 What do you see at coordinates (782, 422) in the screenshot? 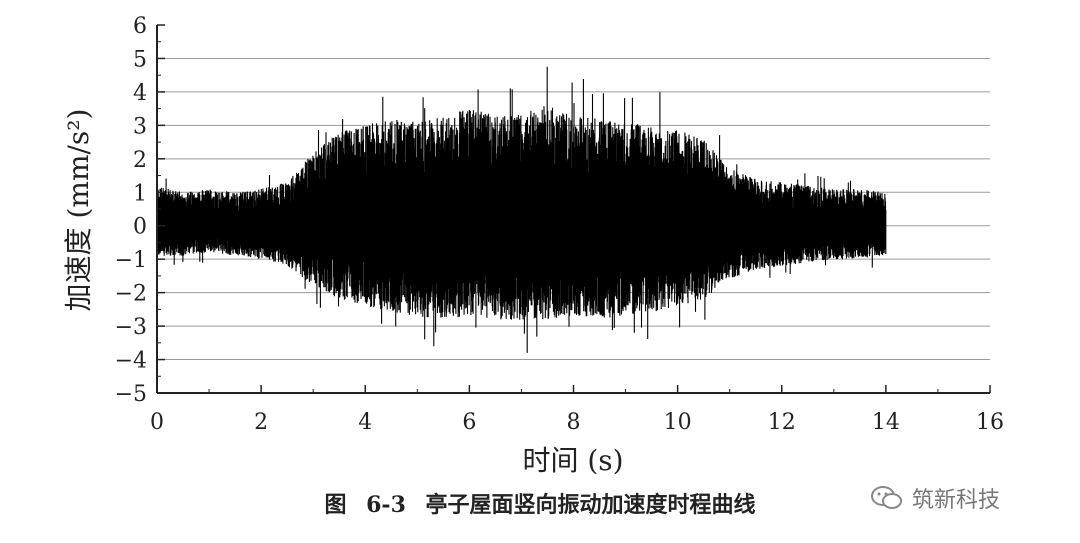
I see `x-tick-label: 12` at bounding box center [782, 422].